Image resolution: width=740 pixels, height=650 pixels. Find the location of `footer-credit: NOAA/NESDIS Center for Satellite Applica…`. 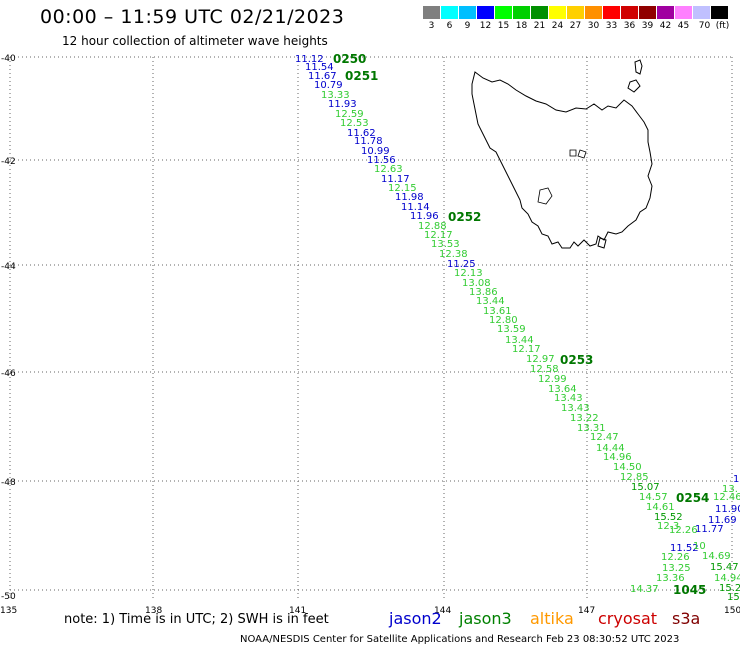

footer-credit: NOAA/NESDIS Center for Satellite Applica… is located at coordinates (459, 639).